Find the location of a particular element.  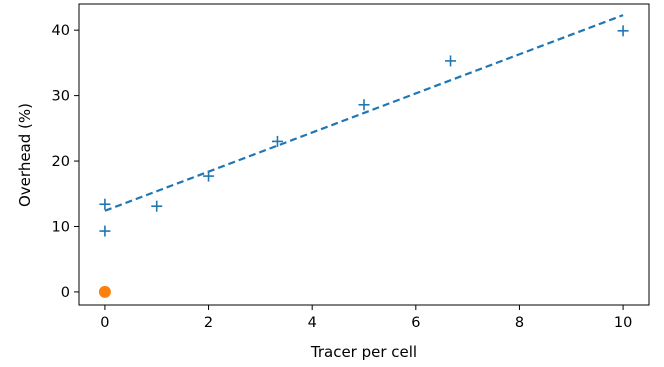

x-tick-label: 10 is located at coordinates (623, 323).